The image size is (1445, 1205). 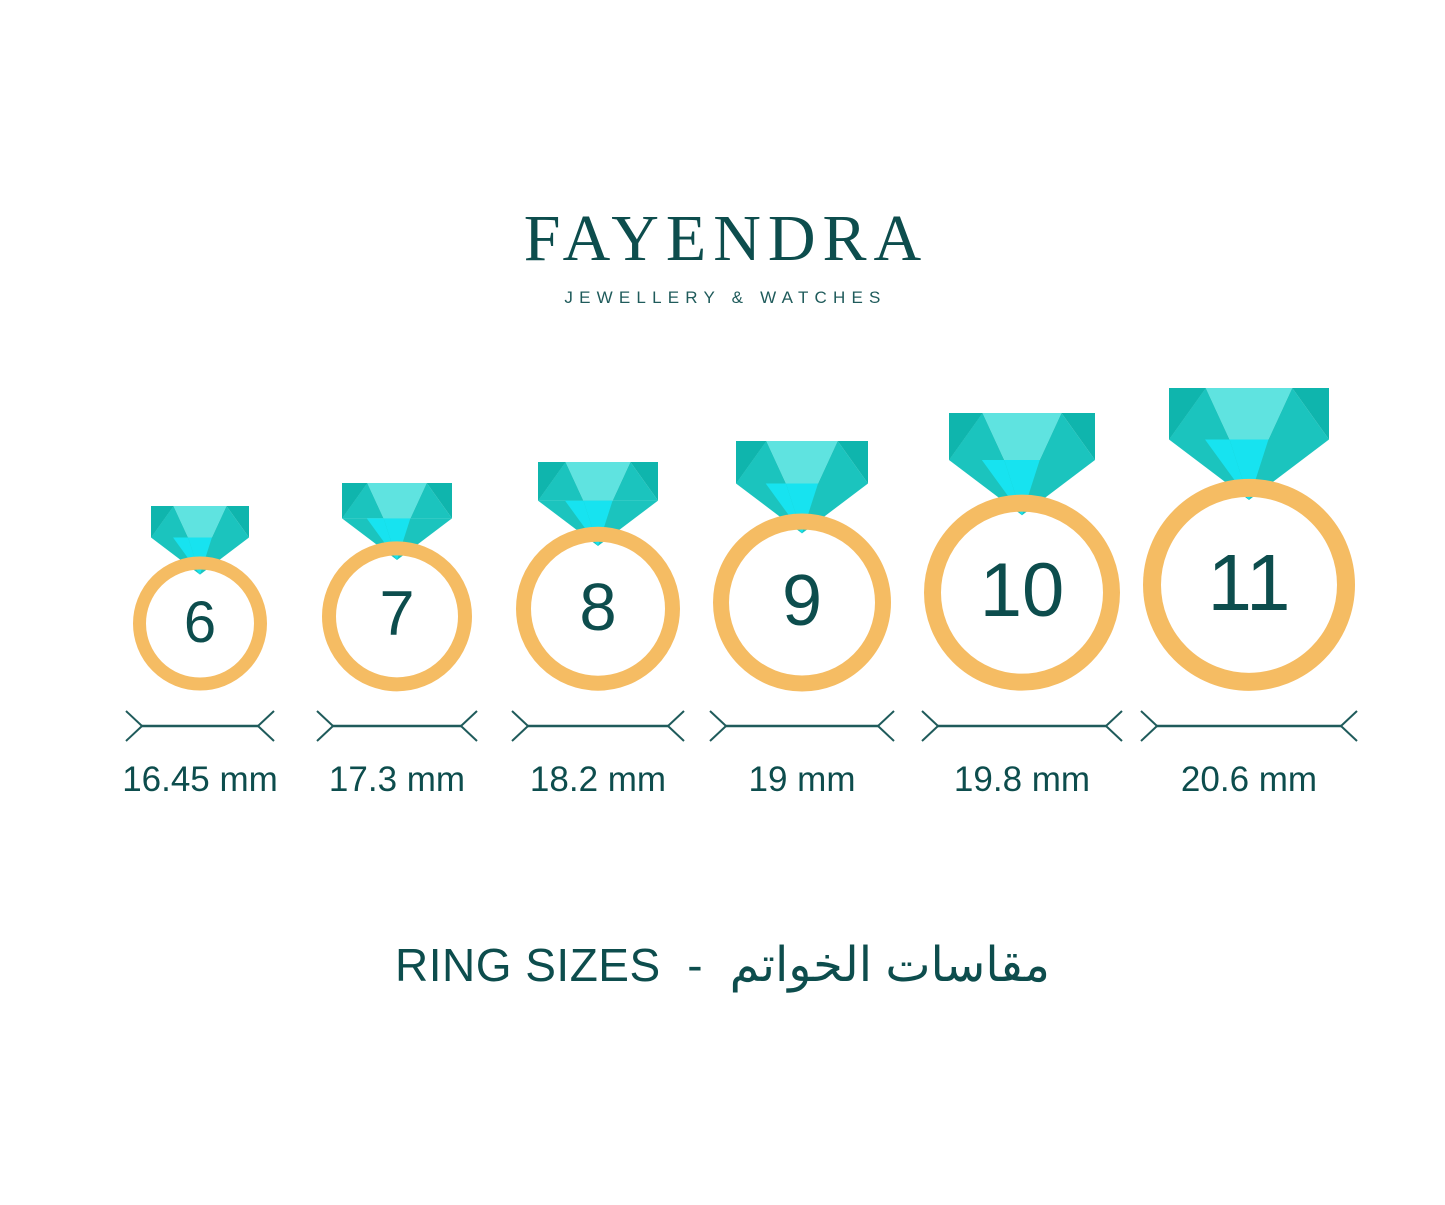 What do you see at coordinates (722, 965) in the screenshot?
I see `chart-title: RING SIZES - مقاسات الخواتم` at bounding box center [722, 965].